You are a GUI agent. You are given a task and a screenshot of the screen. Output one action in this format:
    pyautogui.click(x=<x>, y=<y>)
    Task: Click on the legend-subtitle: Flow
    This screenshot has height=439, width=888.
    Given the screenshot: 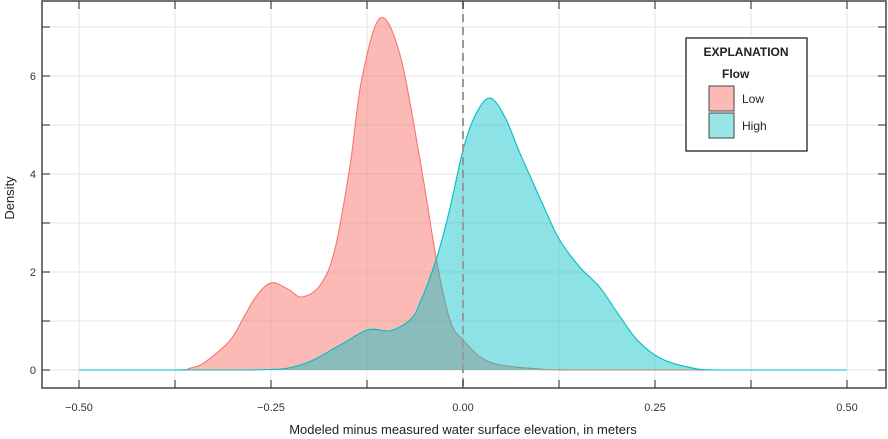 What is the action you would take?
    pyautogui.click(x=736, y=74)
    